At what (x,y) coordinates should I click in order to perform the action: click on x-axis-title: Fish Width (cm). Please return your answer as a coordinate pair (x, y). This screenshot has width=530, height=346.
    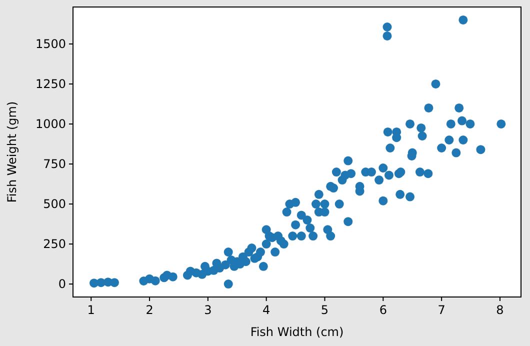
    Looking at the image, I should click on (297, 332).